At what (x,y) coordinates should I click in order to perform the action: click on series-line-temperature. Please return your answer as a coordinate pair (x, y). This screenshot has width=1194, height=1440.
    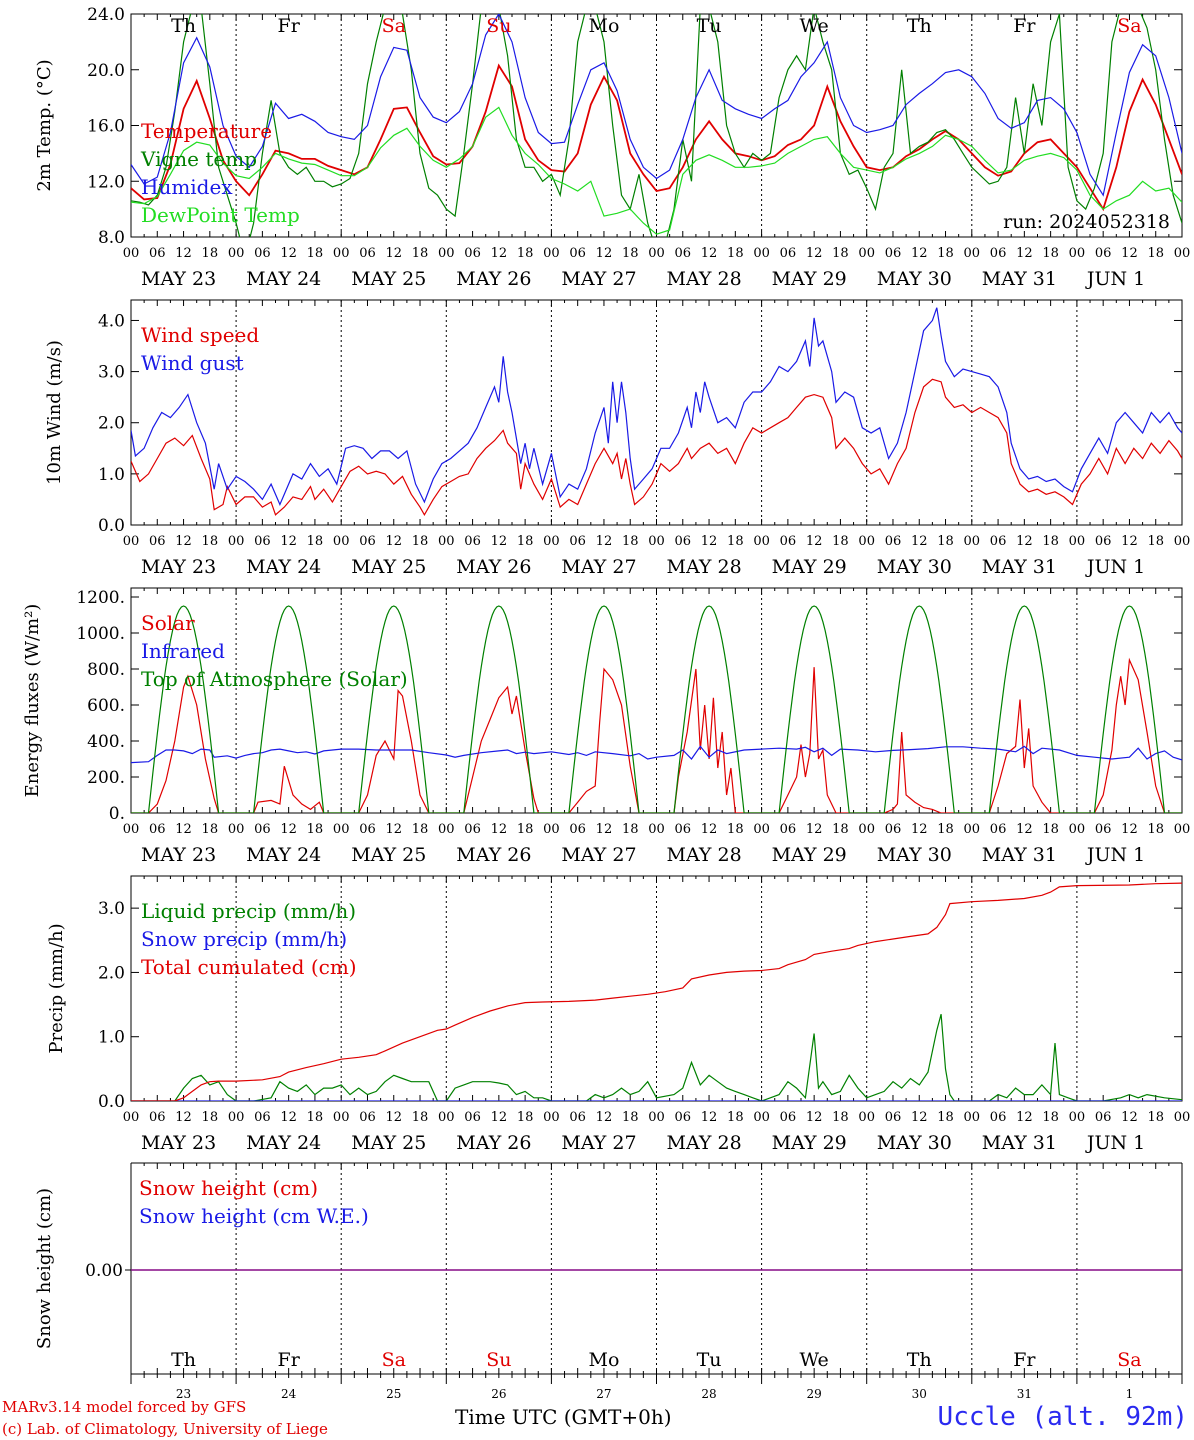
    Looking at the image, I should click on (656, 137).